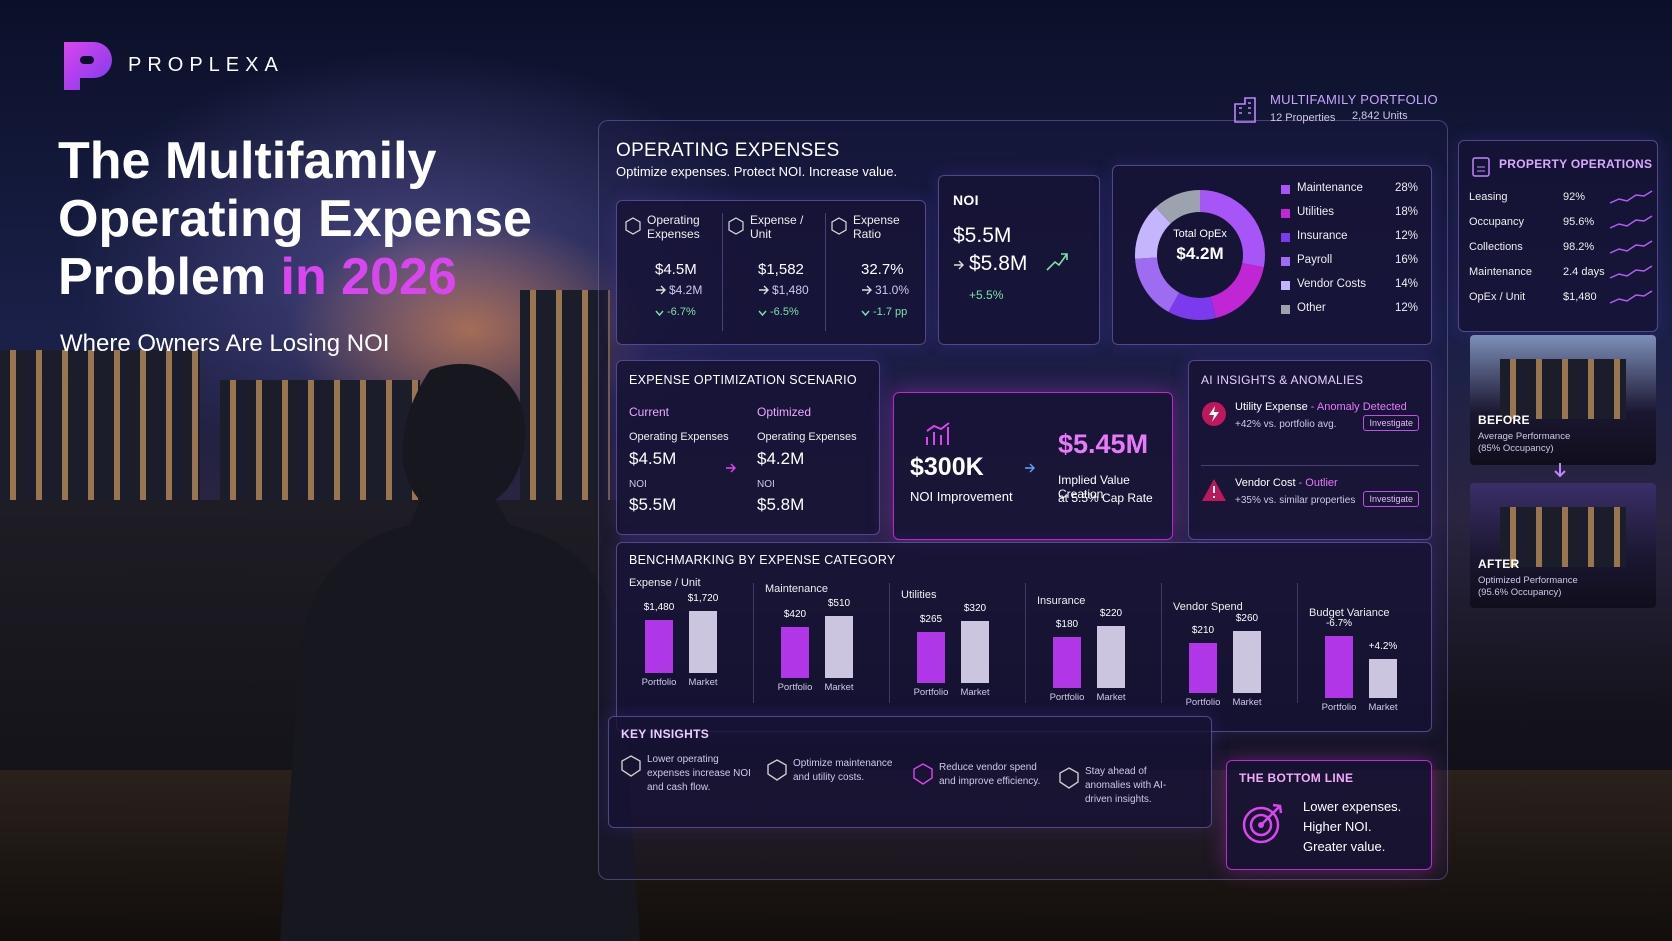 This screenshot has width=1672, height=941. I want to click on group-title: Insurance, so click(1061, 601).